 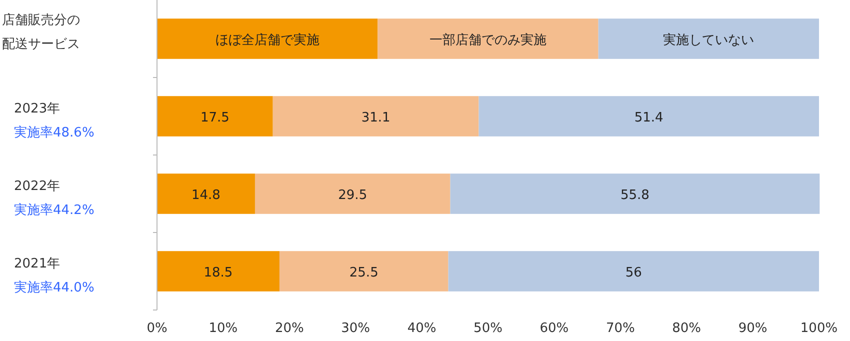 What do you see at coordinates (633, 272) in the screenshot?
I see `data-label: 56` at bounding box center [633, 272].